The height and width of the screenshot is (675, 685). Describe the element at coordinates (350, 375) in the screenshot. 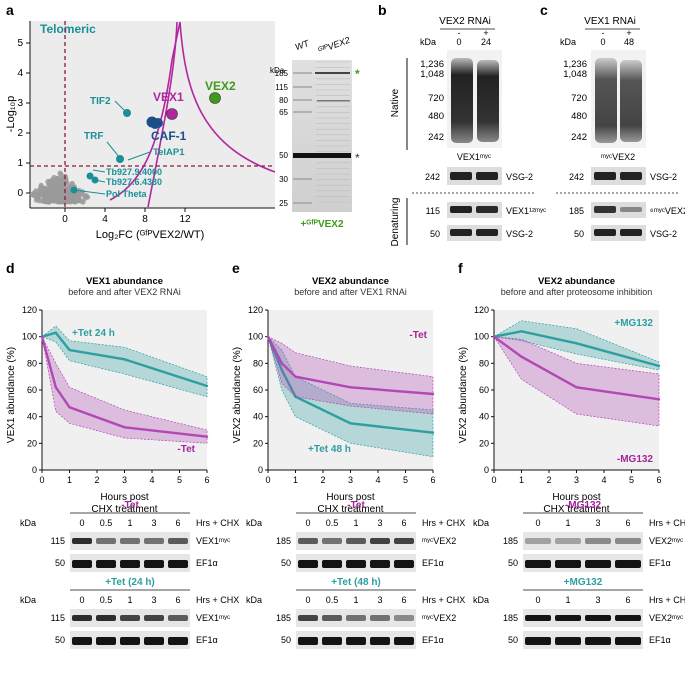

I see `series-confidence-band` at that location.